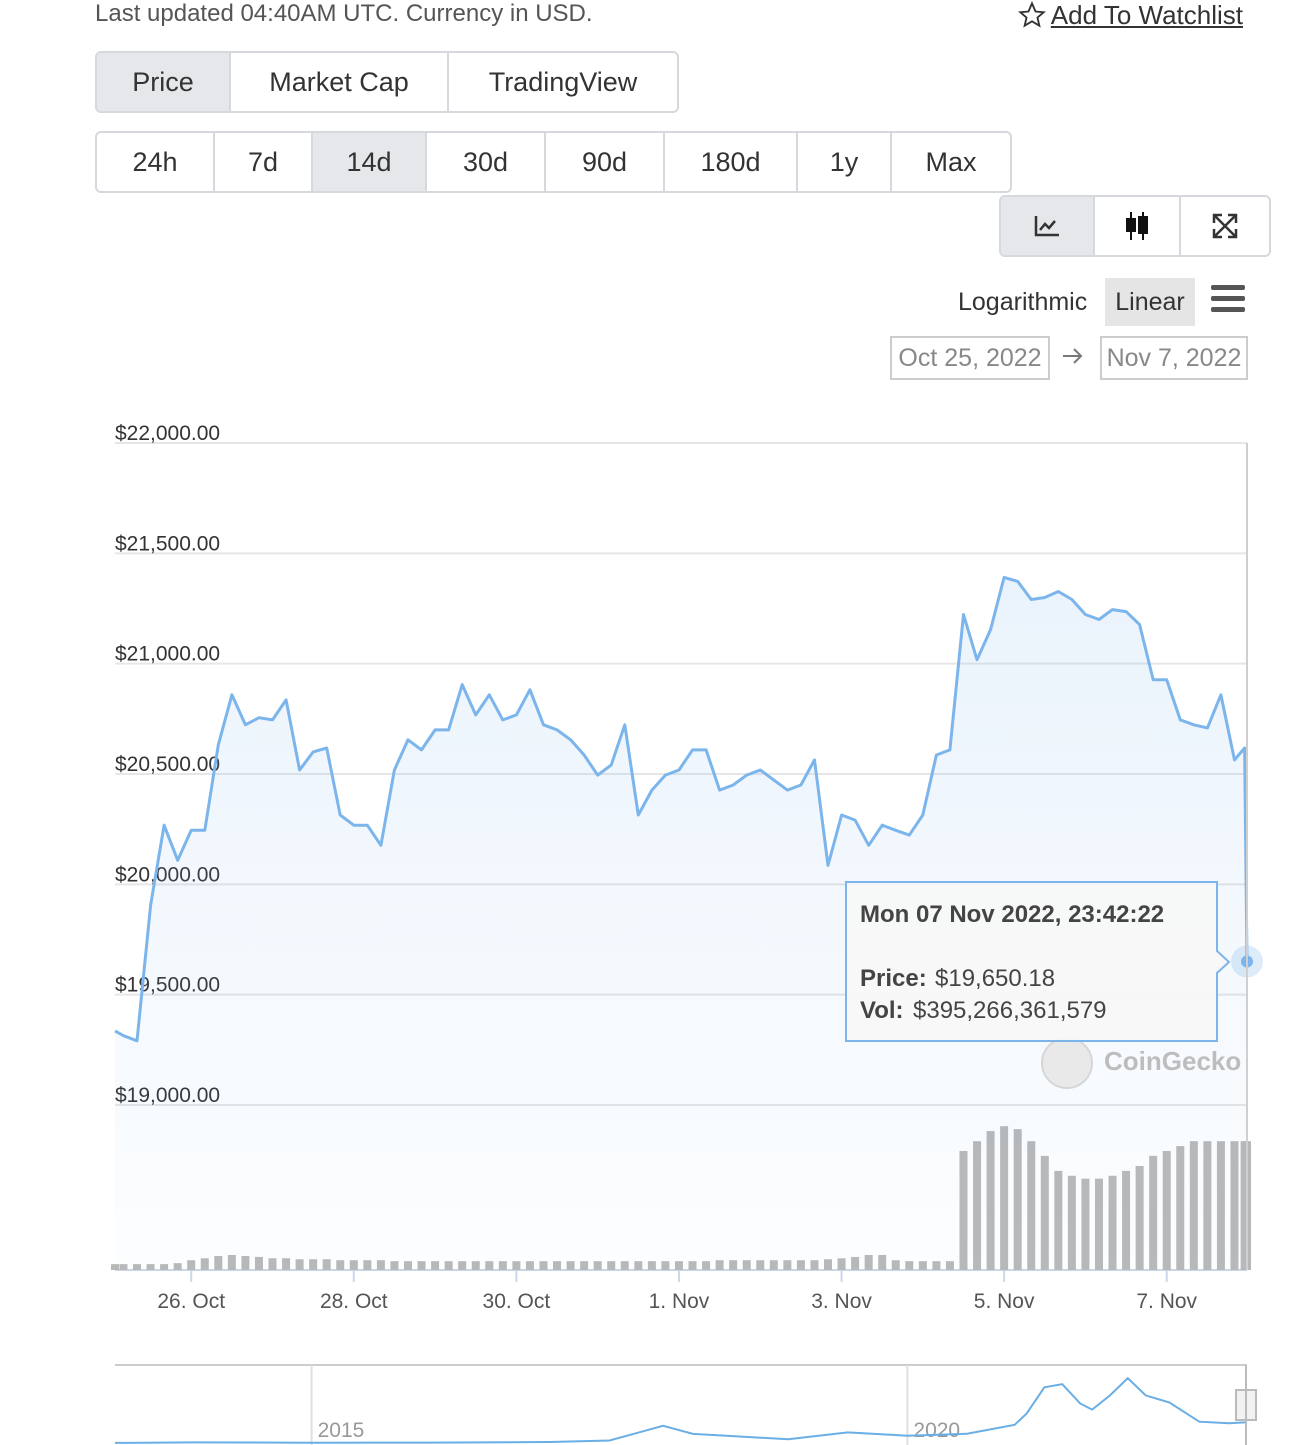 The image size is (1309, 1445). I want to click on range-tab: 180d, so click(731, 162).